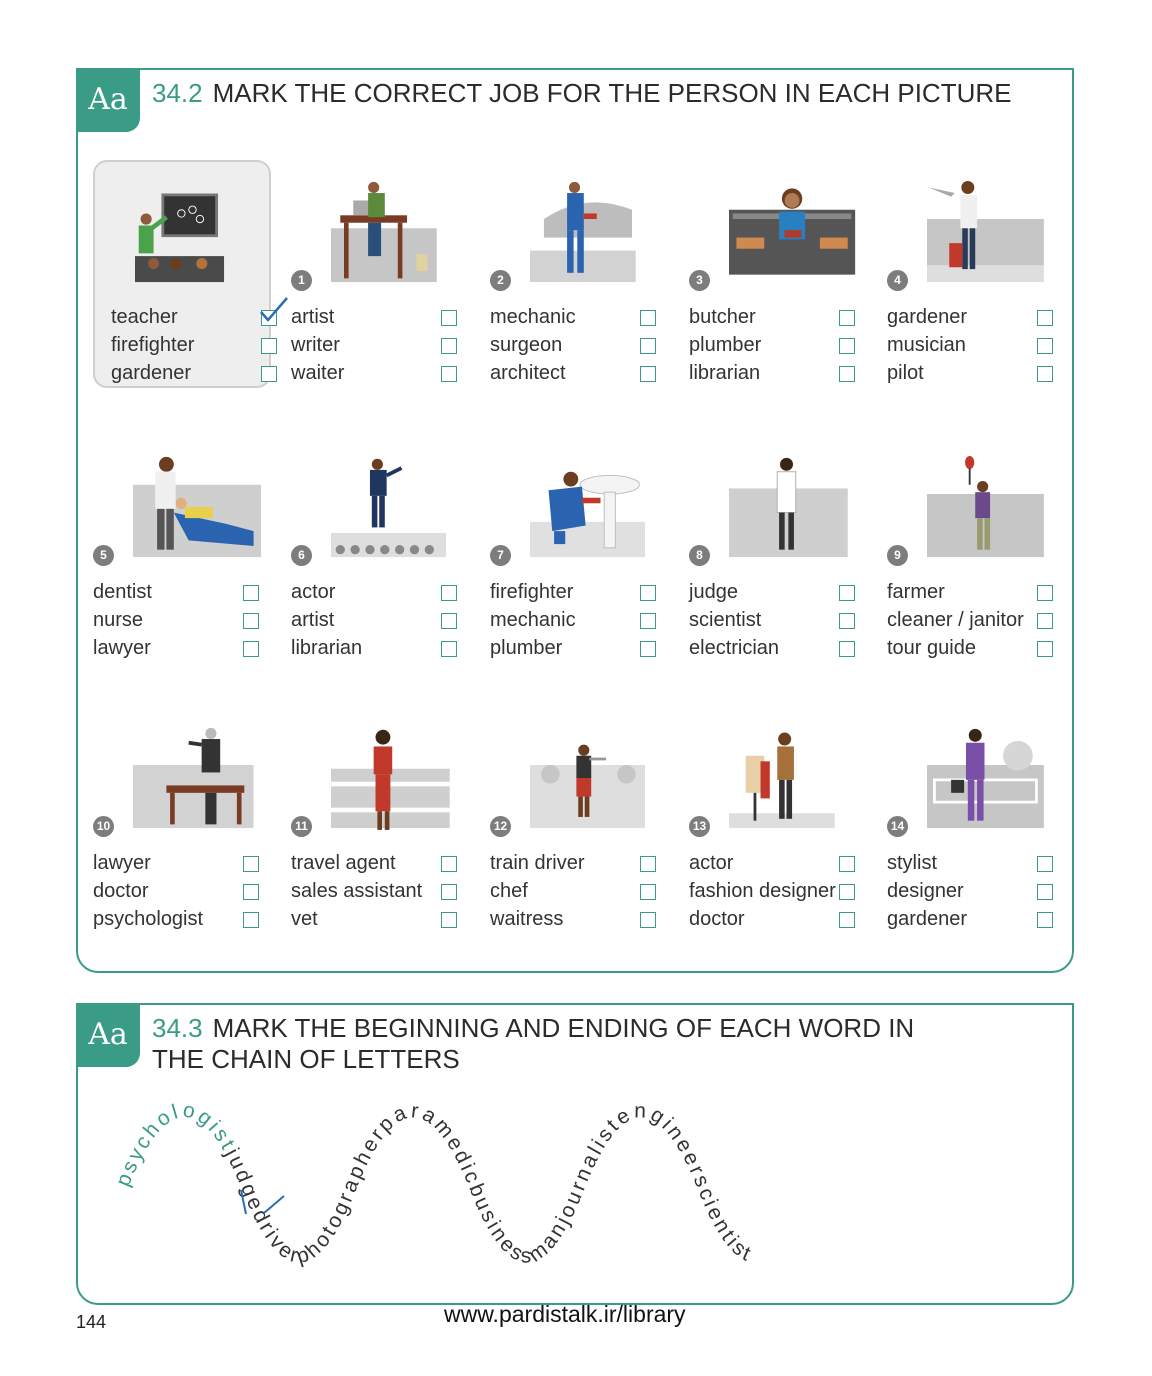 The image size is (1152, 1376). Describe the element at coordinates (121, 891) in the screenshot. I see `job-option-label: doctor` at that location.